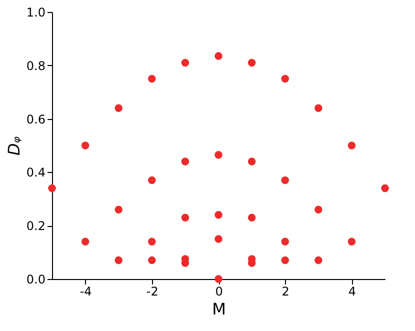  Describe the element at coordinates (86, 291) in the screenshot. I see `x-tick-label: -4` at that location.